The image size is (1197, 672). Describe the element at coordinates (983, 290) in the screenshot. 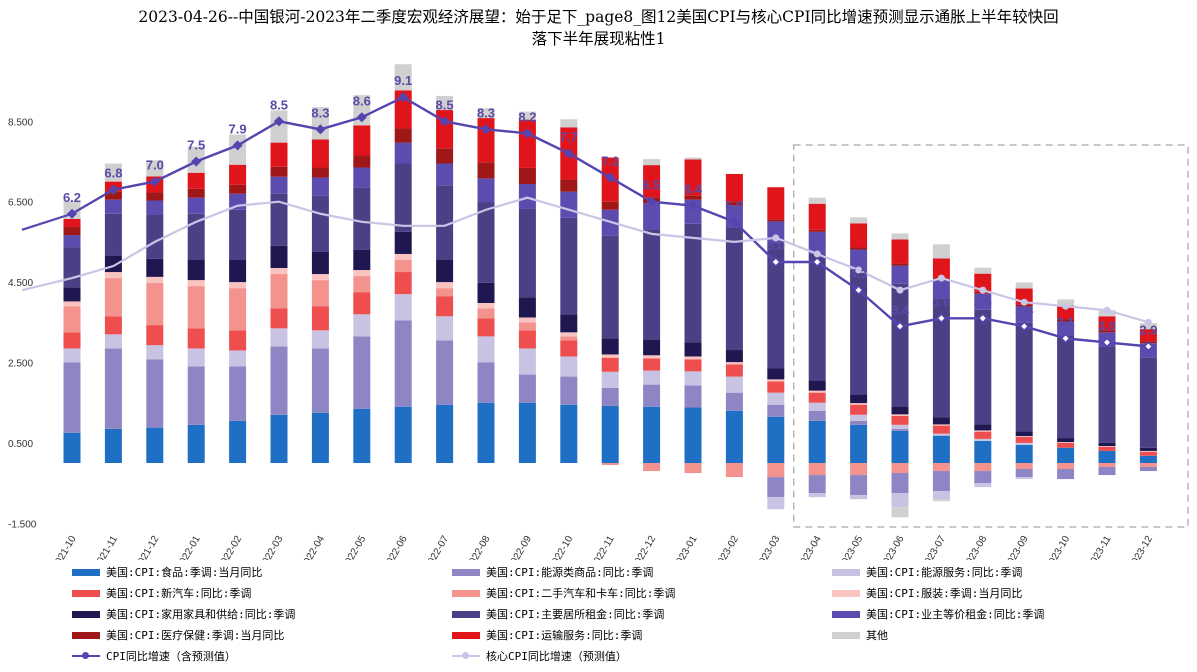

I see `core-cpi-point` at that location.